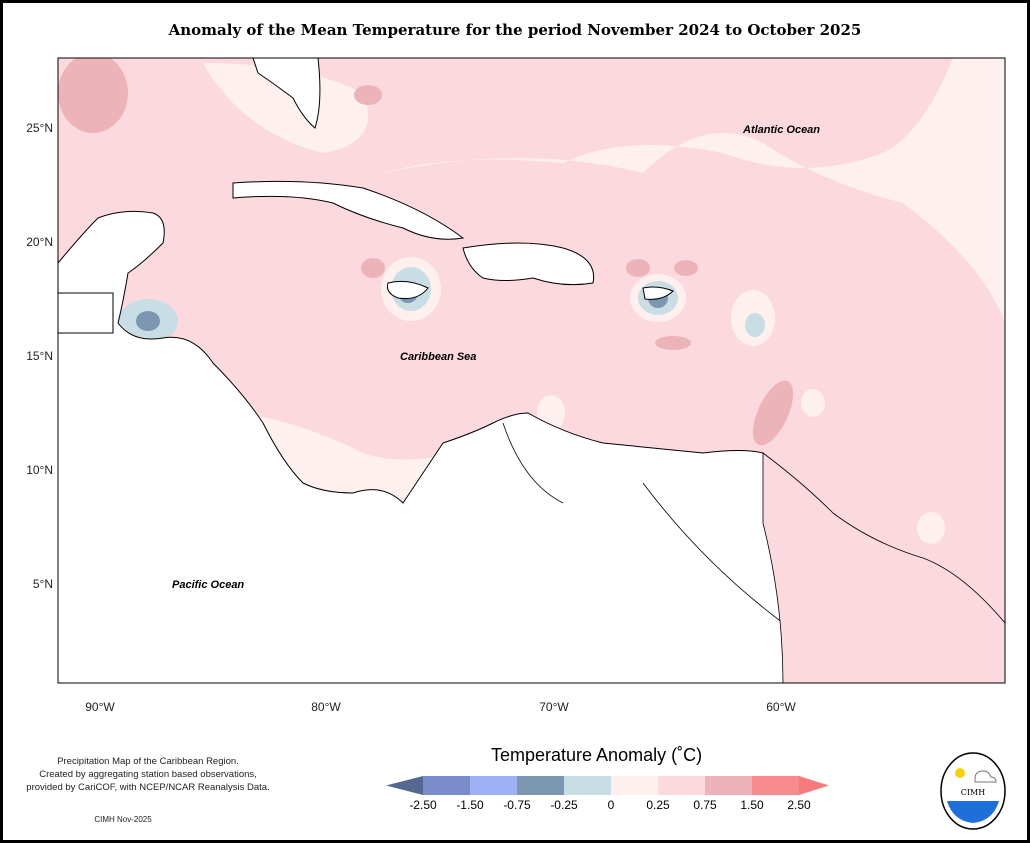  Describe the element at coordinates (883, 567) in the screenshot. I see `guianas-anomaly` at that location.